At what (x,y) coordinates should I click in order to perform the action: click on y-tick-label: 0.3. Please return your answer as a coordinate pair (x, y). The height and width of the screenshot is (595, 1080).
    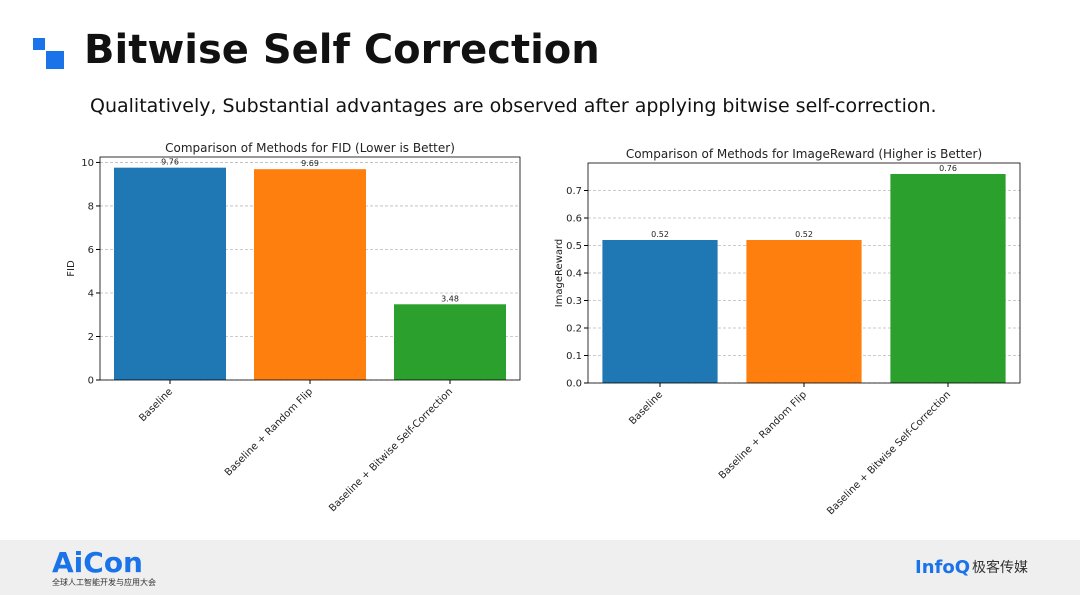
    Looking at the image, I should click on (574, 301).